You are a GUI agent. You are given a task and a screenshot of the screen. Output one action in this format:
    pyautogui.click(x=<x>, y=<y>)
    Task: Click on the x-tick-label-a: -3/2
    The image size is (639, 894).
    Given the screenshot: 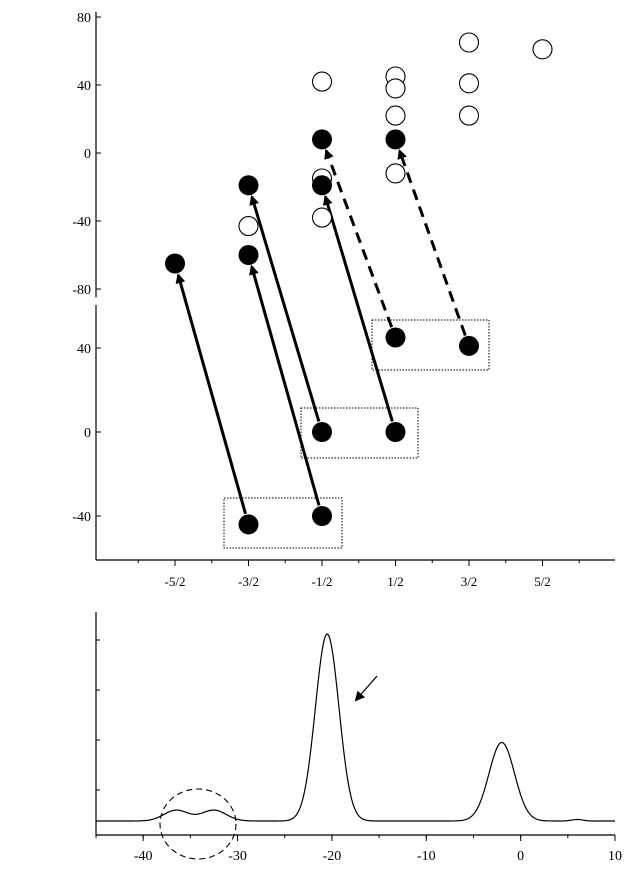 What is the action you would take?
    pyautogui.click(x=248, y=581)
    